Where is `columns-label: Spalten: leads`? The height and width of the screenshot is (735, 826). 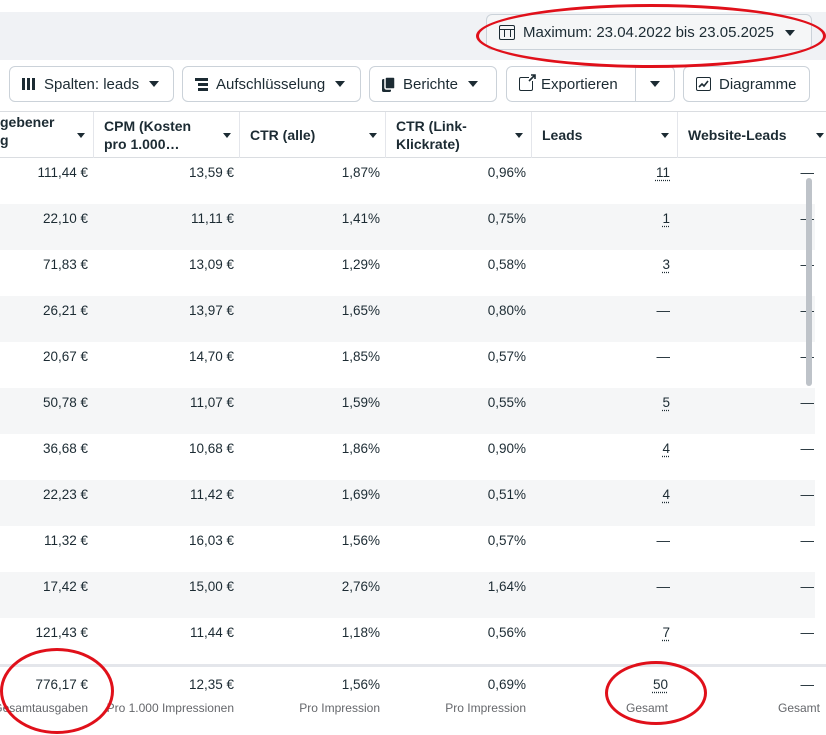 columns-label: Spalten: leads is located at coordinates (92, 84).